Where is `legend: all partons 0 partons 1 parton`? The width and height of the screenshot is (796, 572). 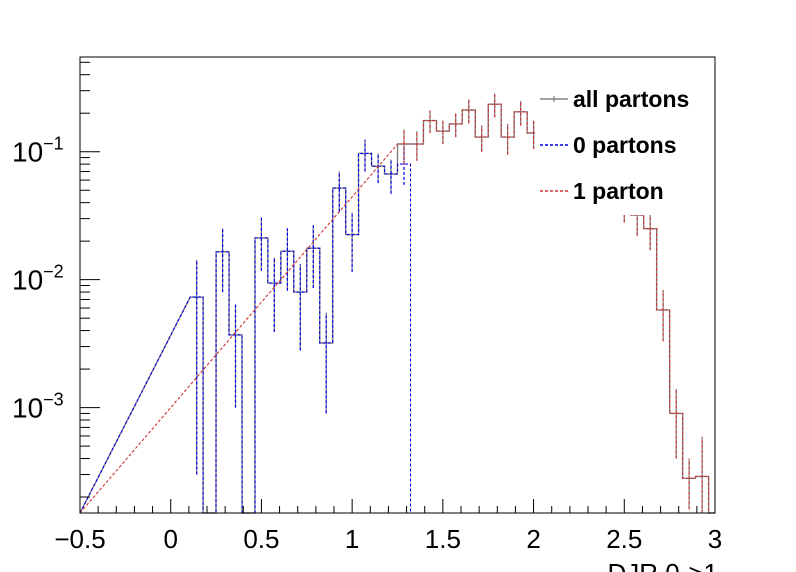
legend: all partons 0 partons 1 parton is located at coordinates (624, 145).